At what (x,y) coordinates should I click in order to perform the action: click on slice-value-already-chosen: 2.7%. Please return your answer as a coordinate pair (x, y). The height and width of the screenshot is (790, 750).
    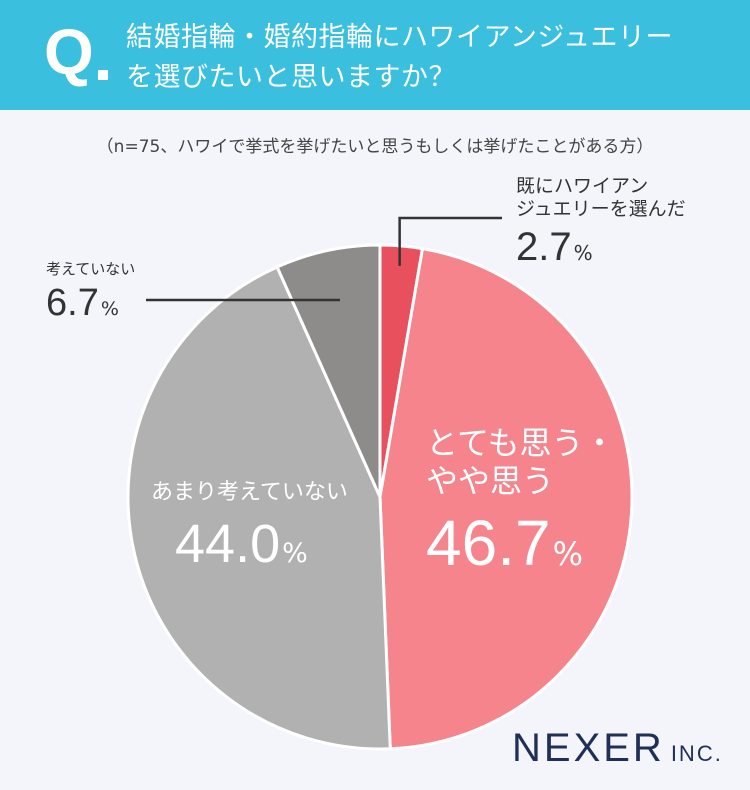
    Looking at the image, I should click on (554, 246).